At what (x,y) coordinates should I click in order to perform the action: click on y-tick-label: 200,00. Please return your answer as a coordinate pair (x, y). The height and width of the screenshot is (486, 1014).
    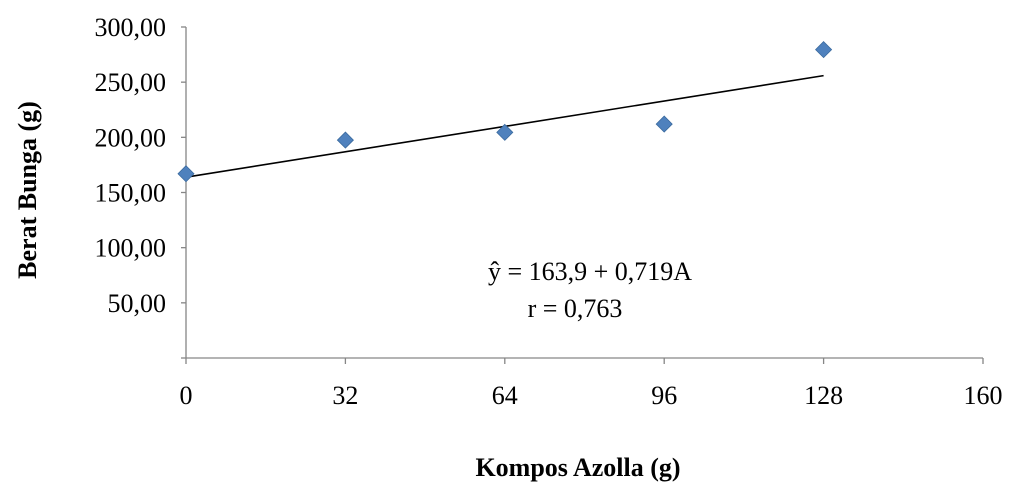
    Looking at the image, I should click on (131, 137).